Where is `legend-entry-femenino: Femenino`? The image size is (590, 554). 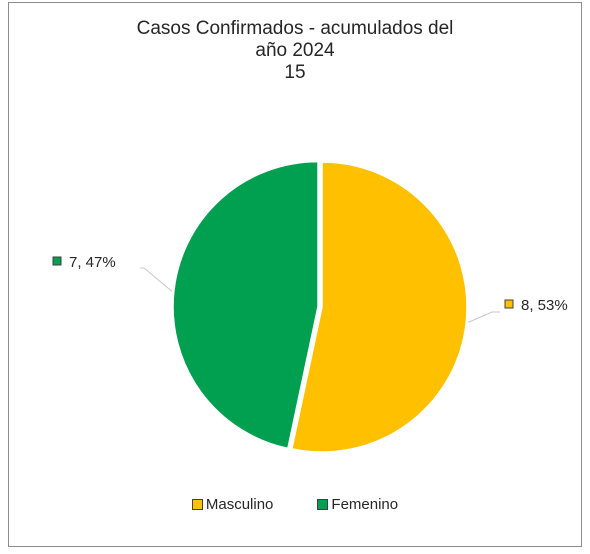 legend-entry-femenino: Femenino is located at coordinates (357, 504).